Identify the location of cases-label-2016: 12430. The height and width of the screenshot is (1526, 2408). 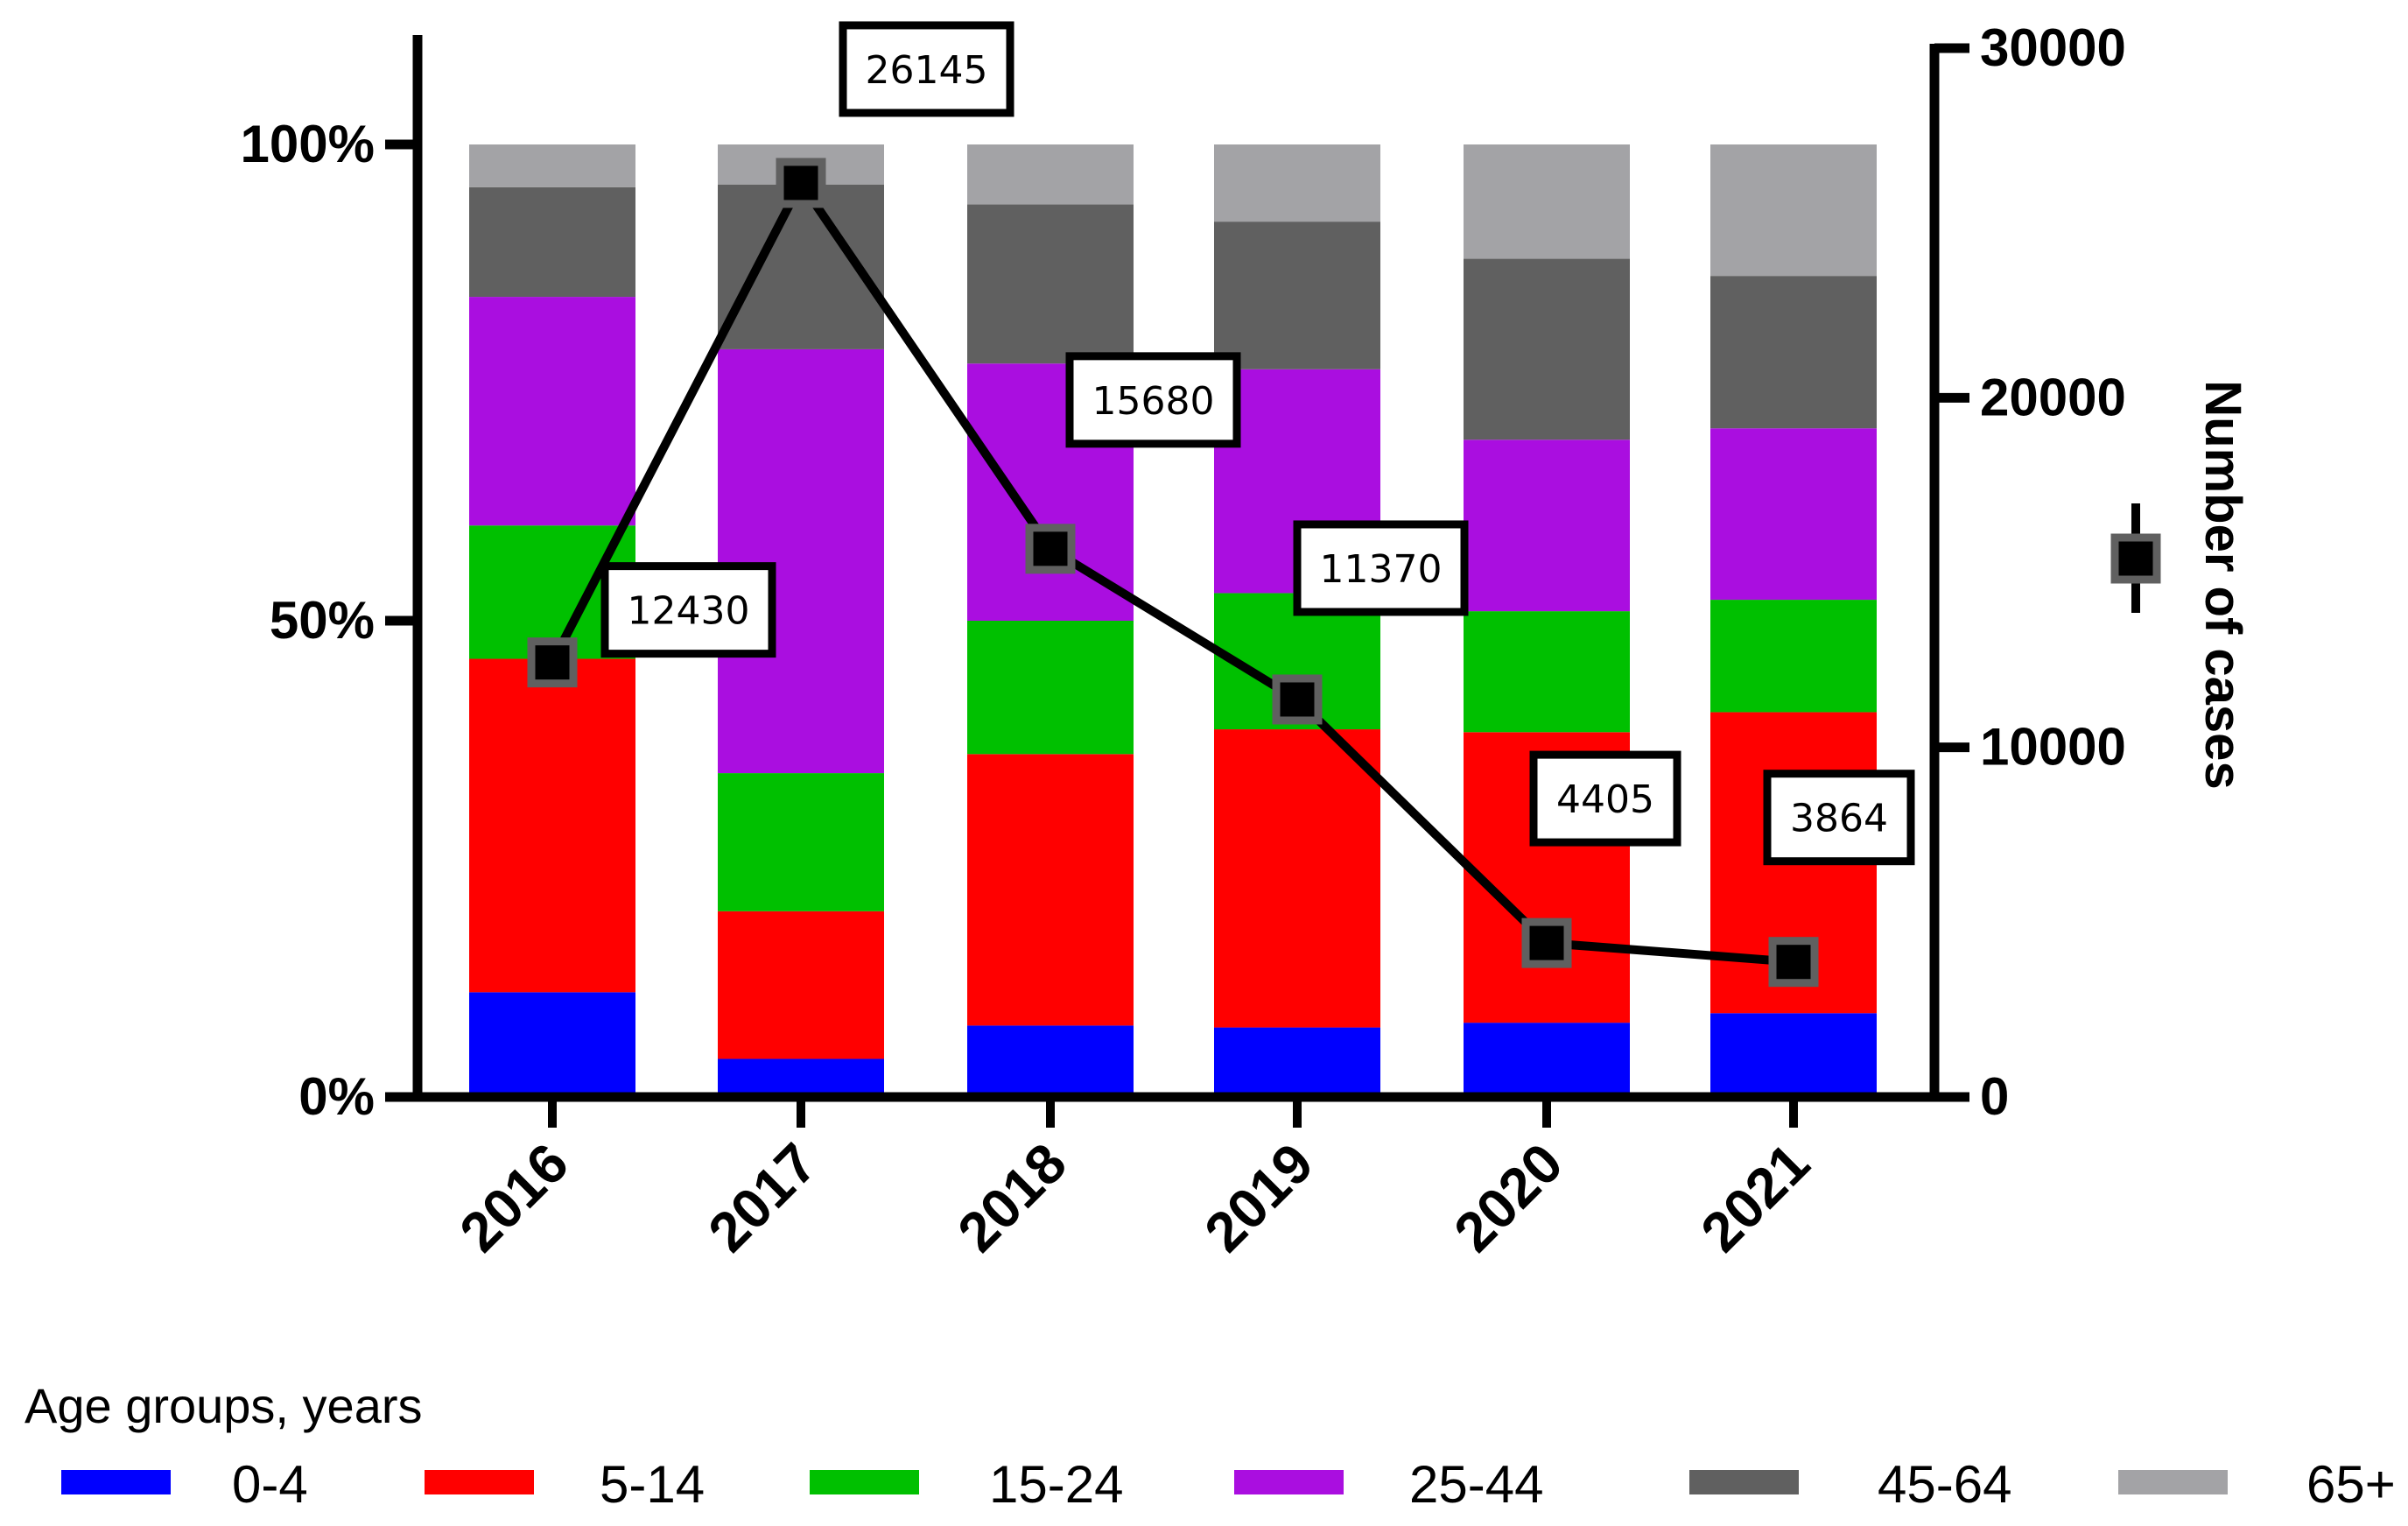
(689, 611).